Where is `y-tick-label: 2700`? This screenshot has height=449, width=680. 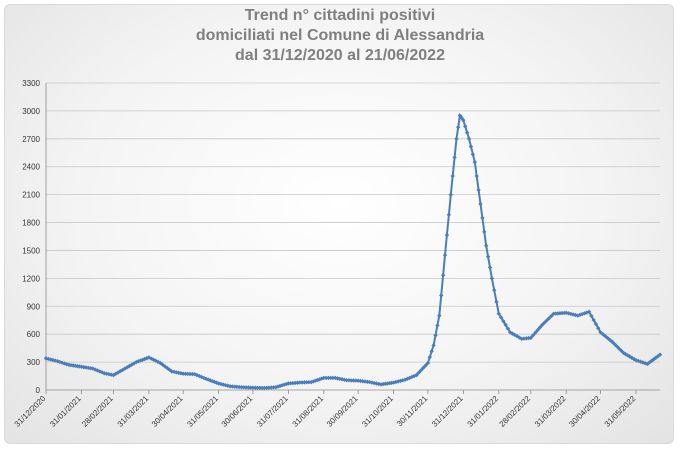 y-tick-label: 2700 is located at coordinates (31, 139).